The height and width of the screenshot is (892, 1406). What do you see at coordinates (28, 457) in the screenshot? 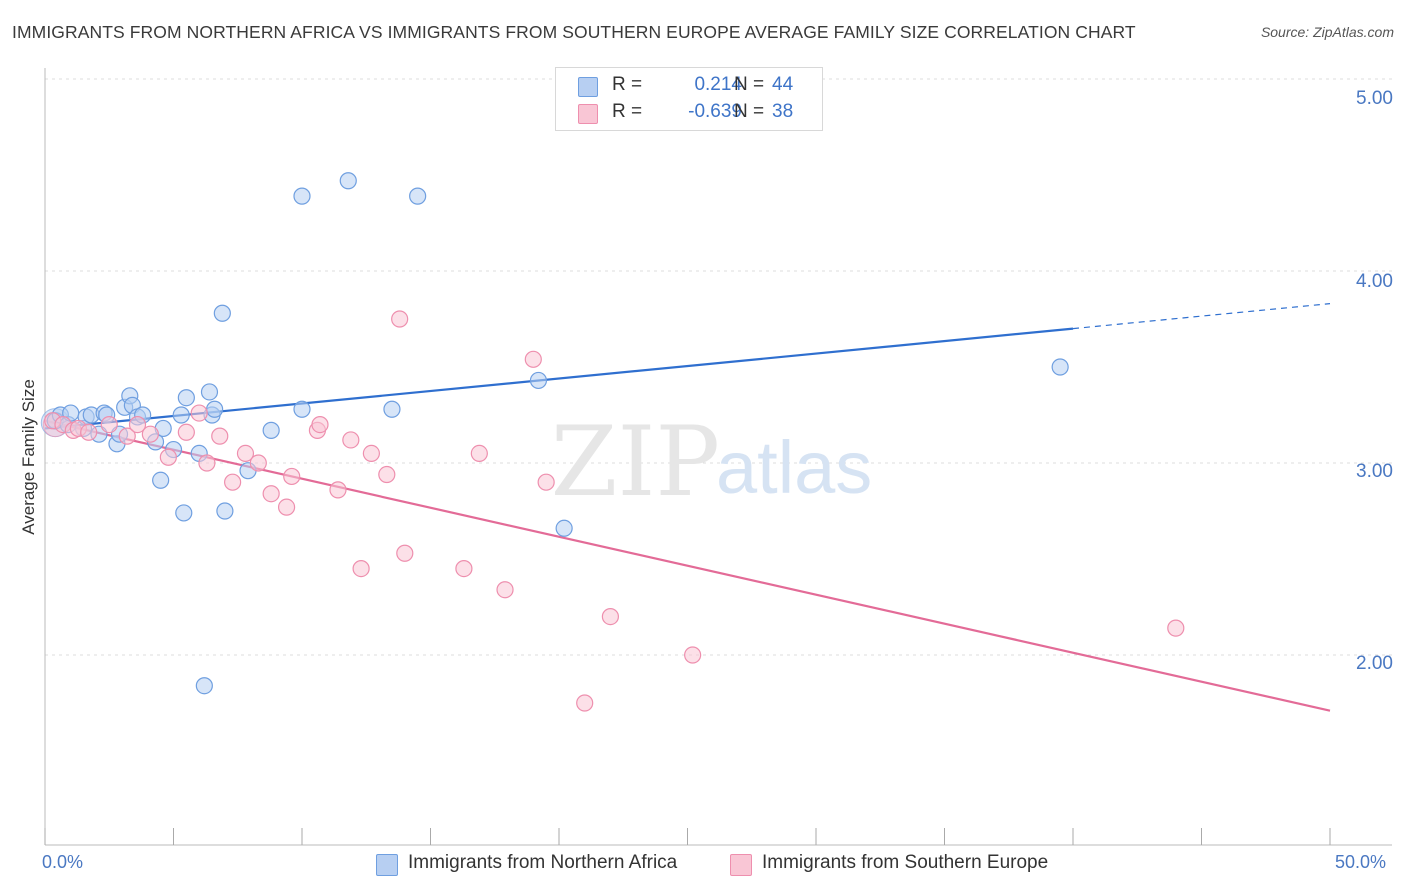
I see `y-axis-label: Average Family Size` at bounding box center [28, 457].